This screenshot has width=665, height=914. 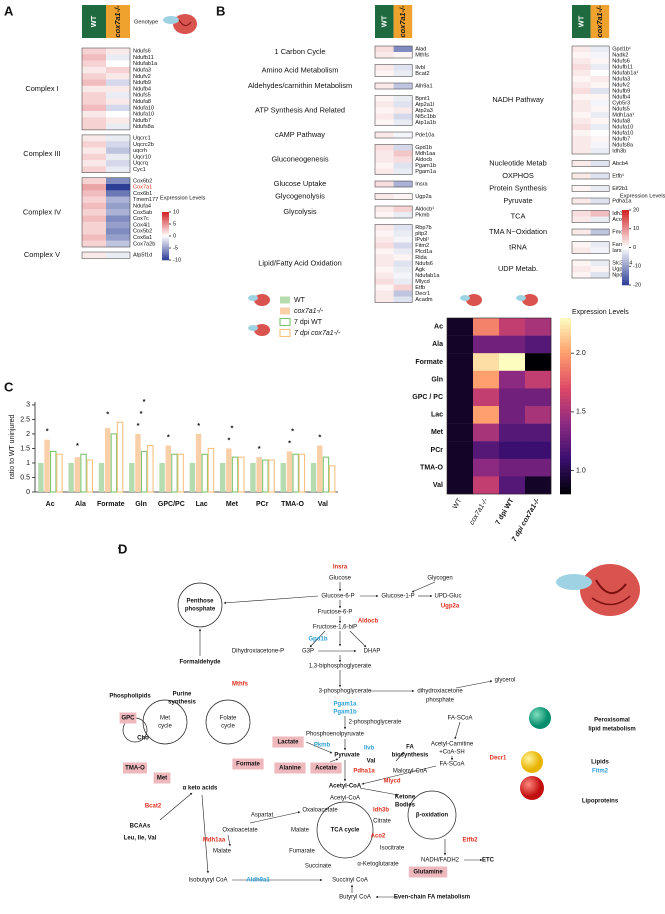 I want to click on pathway-label: Oxaloacetate, so click(x=240, y=831).